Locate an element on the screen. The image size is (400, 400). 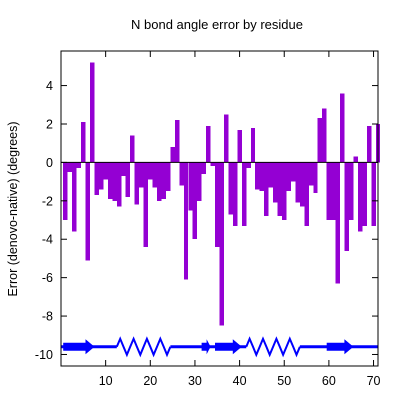
x-tick-label: 60 is located at coordinates (329, 381).